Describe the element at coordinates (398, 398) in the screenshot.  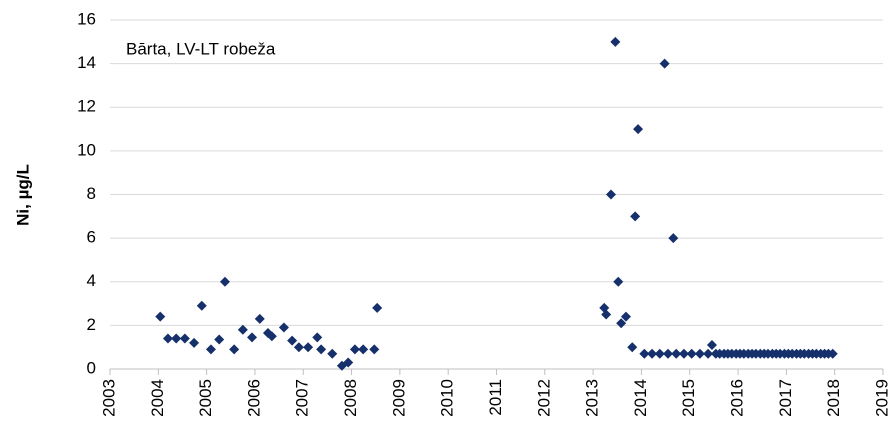
I see `x-tick-label: 2009` at that location.